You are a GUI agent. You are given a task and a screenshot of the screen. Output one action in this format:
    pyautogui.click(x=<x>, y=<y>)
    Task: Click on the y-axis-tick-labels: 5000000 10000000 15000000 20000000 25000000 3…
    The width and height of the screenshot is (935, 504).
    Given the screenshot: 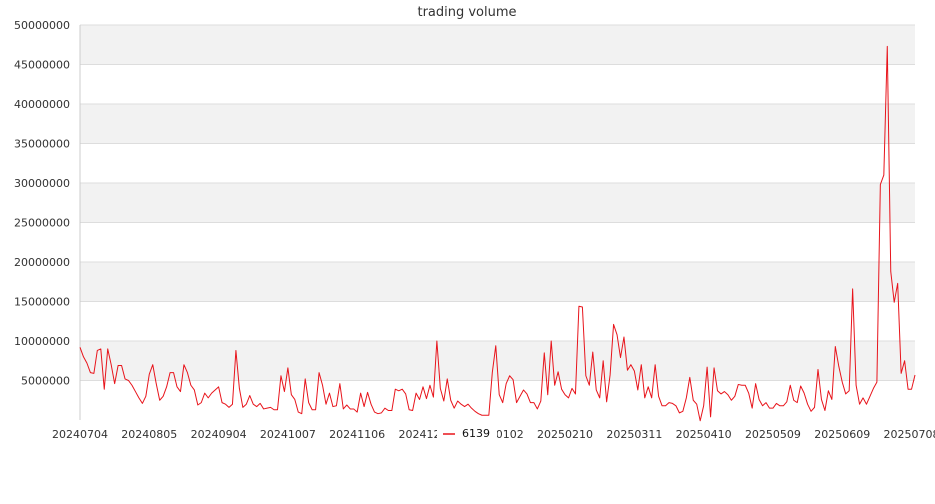 What is the action you would take?
    pyautogui.click(x=42, y=203)
    